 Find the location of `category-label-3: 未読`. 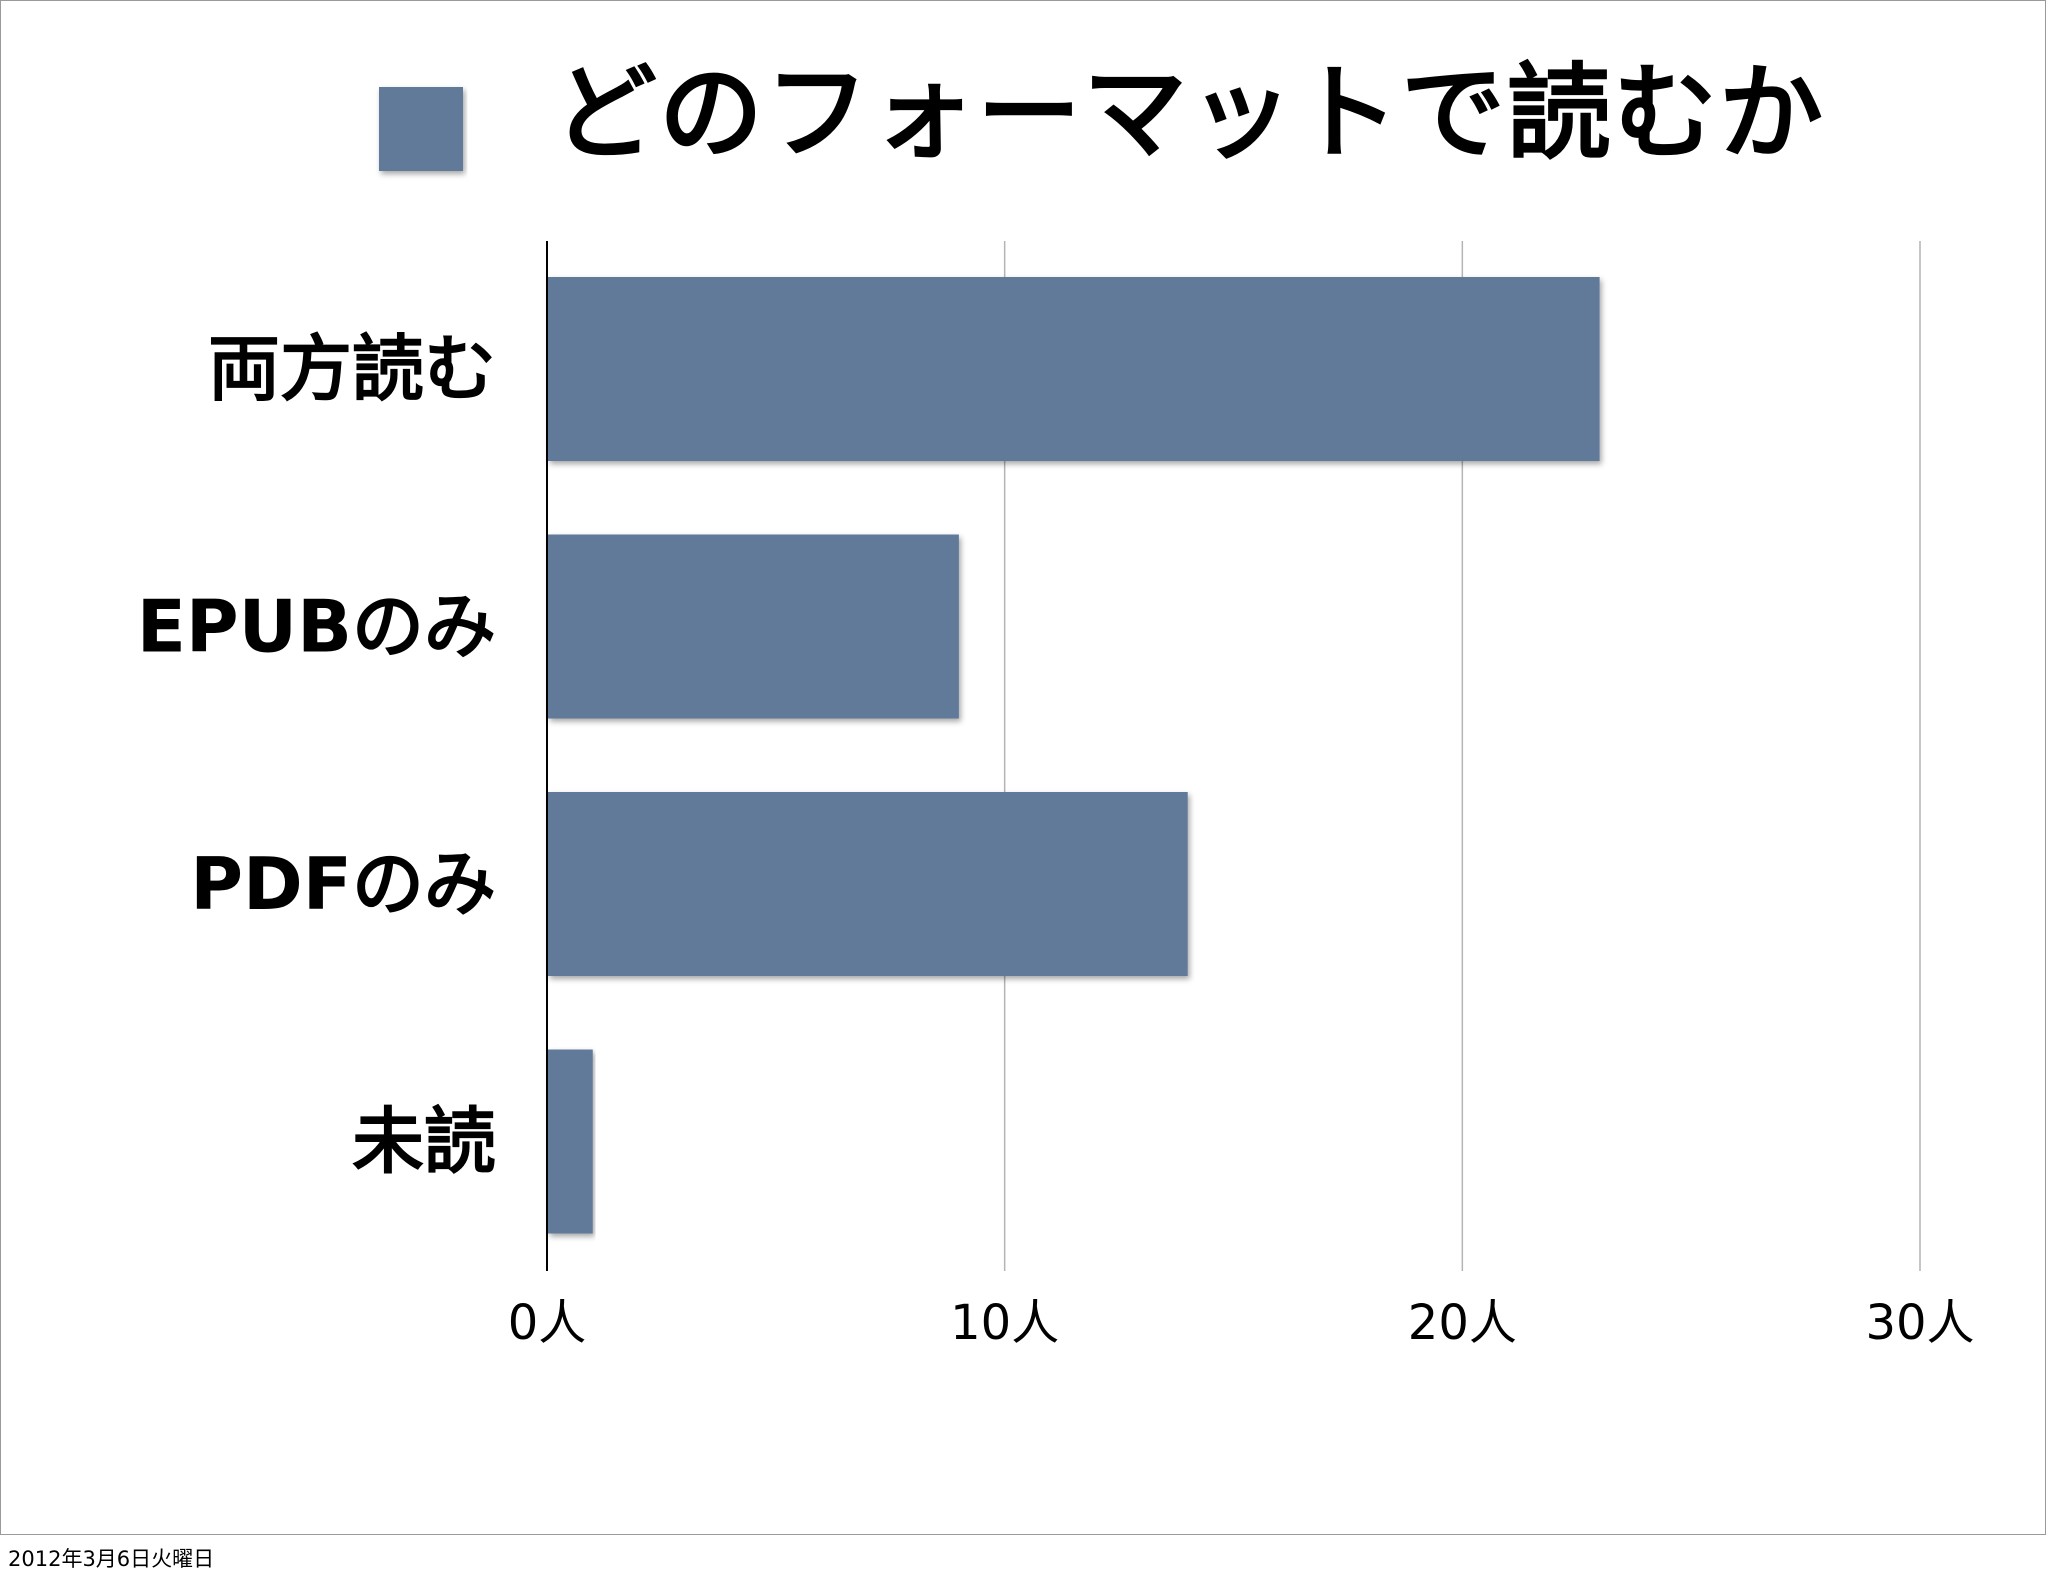

category-label-3: 未読 is located at coordinates (424, 1142).